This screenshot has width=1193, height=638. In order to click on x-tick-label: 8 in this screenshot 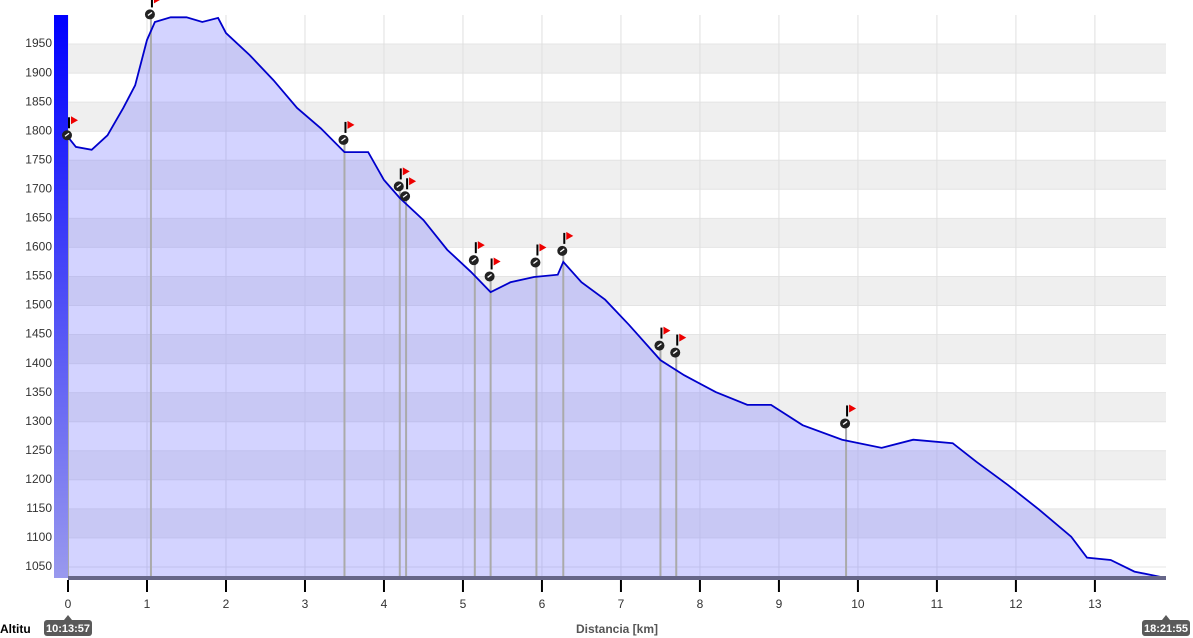, I will do `click(700, 604)`.